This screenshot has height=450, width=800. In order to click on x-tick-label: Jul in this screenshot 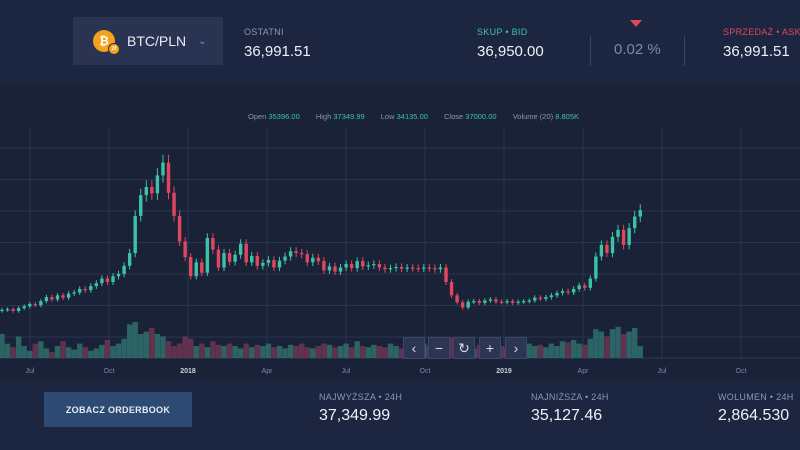, I will do `click(662, 371)`.